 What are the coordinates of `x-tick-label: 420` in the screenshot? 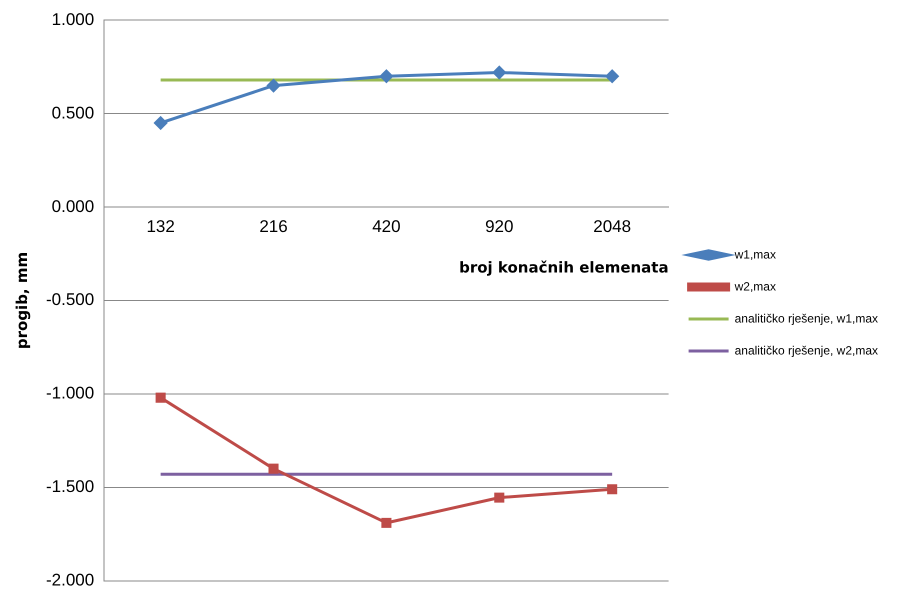 It's located at (386, 226).